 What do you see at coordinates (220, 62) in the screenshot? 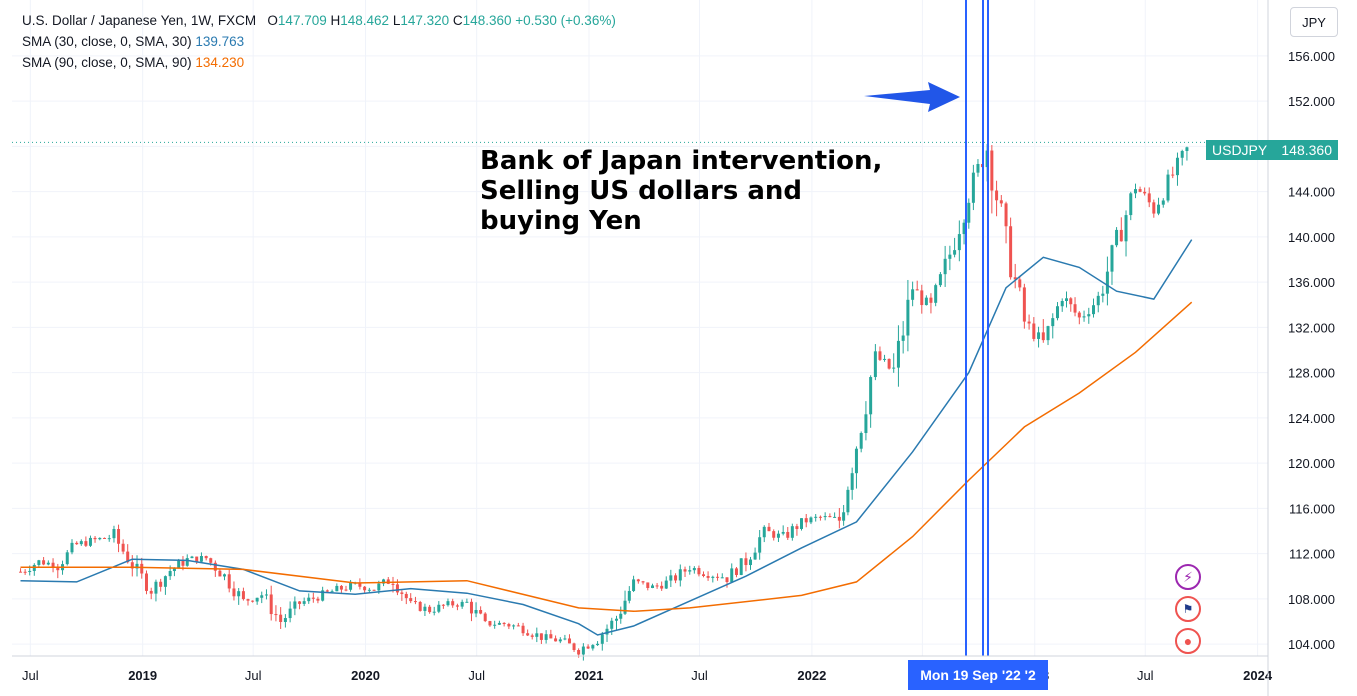
I see `sma90-value: 134.230` at bounding box center [220, 62].